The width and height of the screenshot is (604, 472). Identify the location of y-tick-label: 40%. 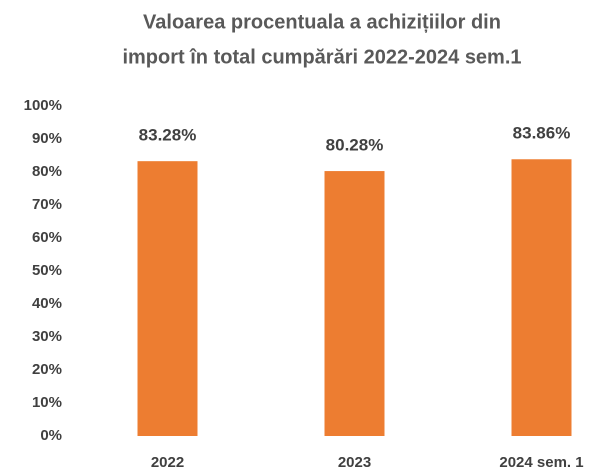
(47, 303).